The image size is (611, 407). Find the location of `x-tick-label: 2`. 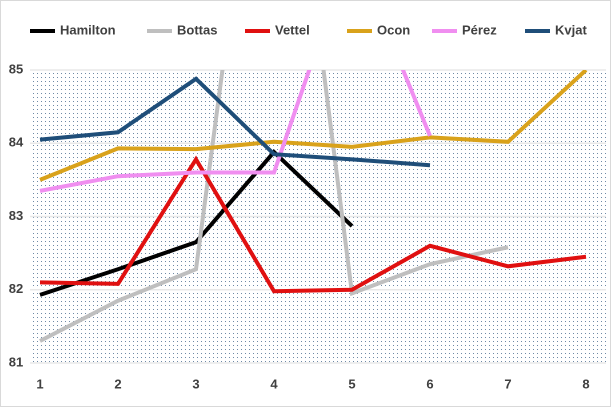

x-tick-label: 2 is located at coordinates (117, 383).